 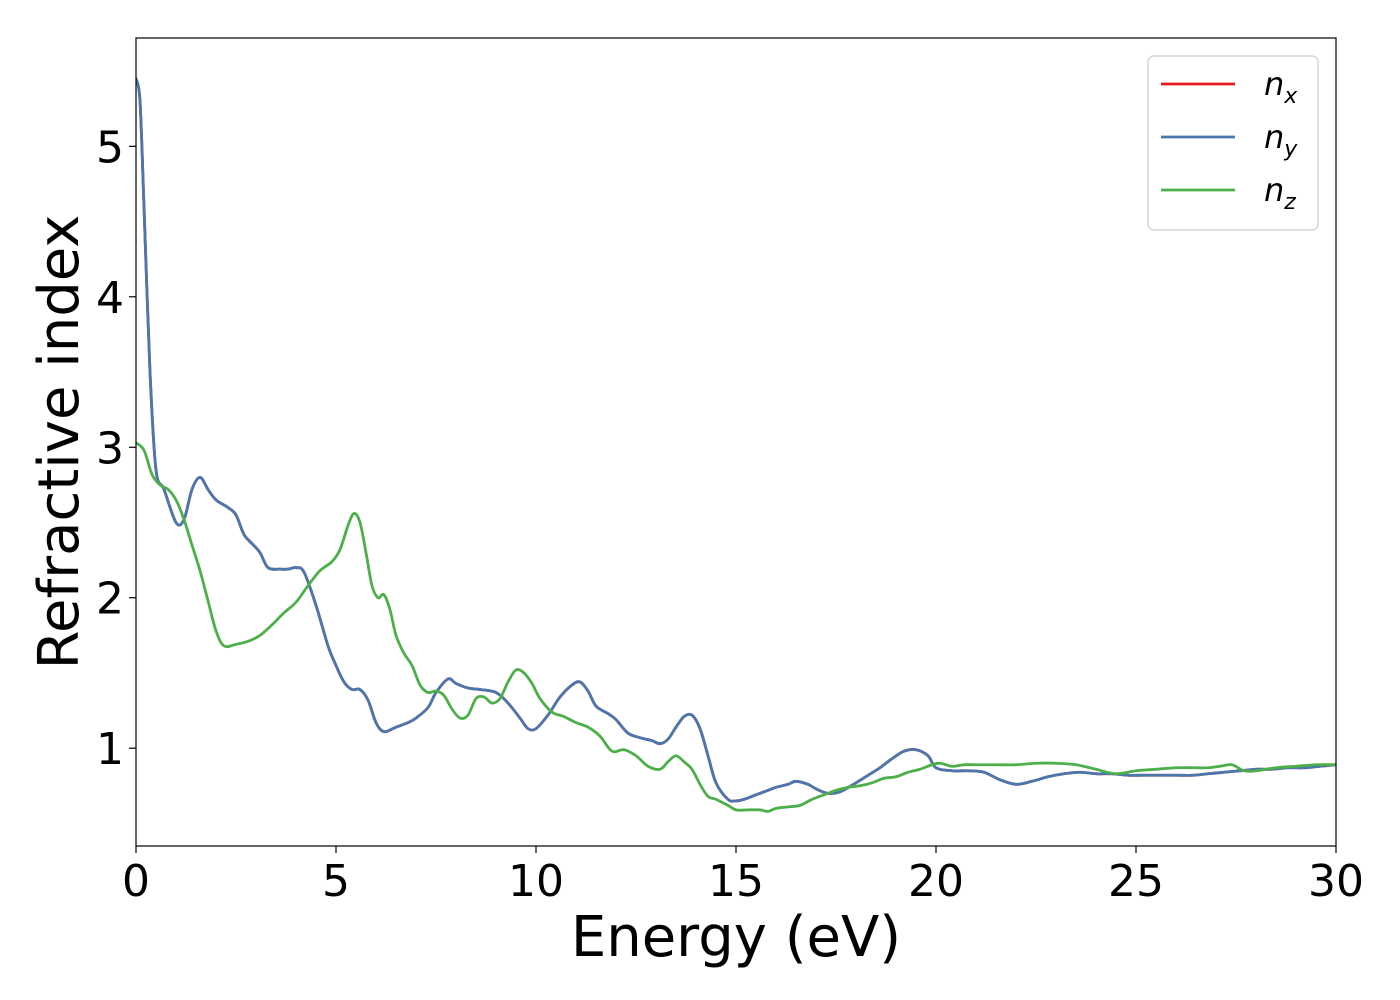 What do you see at coordinates (110, 599) in the screenshot?
I see `y-tick-label: 2` at bounding box center [110, 599].